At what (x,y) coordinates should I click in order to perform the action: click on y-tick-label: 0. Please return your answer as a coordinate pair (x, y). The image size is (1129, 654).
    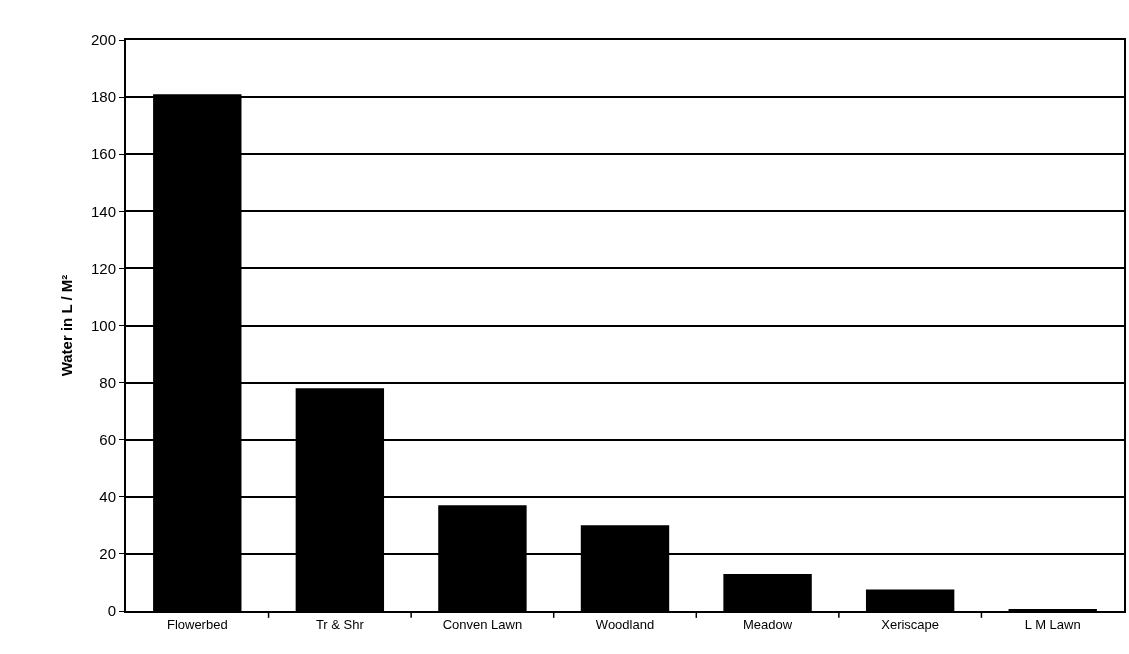
    Looking at the image, I should click on (111, 611).